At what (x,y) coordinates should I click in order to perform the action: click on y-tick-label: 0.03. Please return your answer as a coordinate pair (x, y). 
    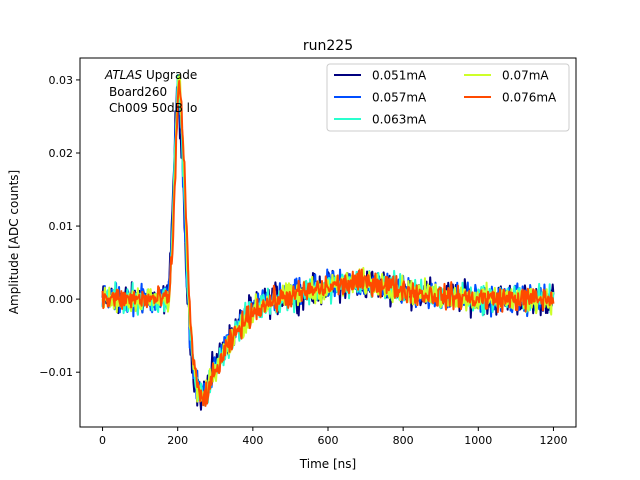
    Looking at the image, I should click on (61, 80).